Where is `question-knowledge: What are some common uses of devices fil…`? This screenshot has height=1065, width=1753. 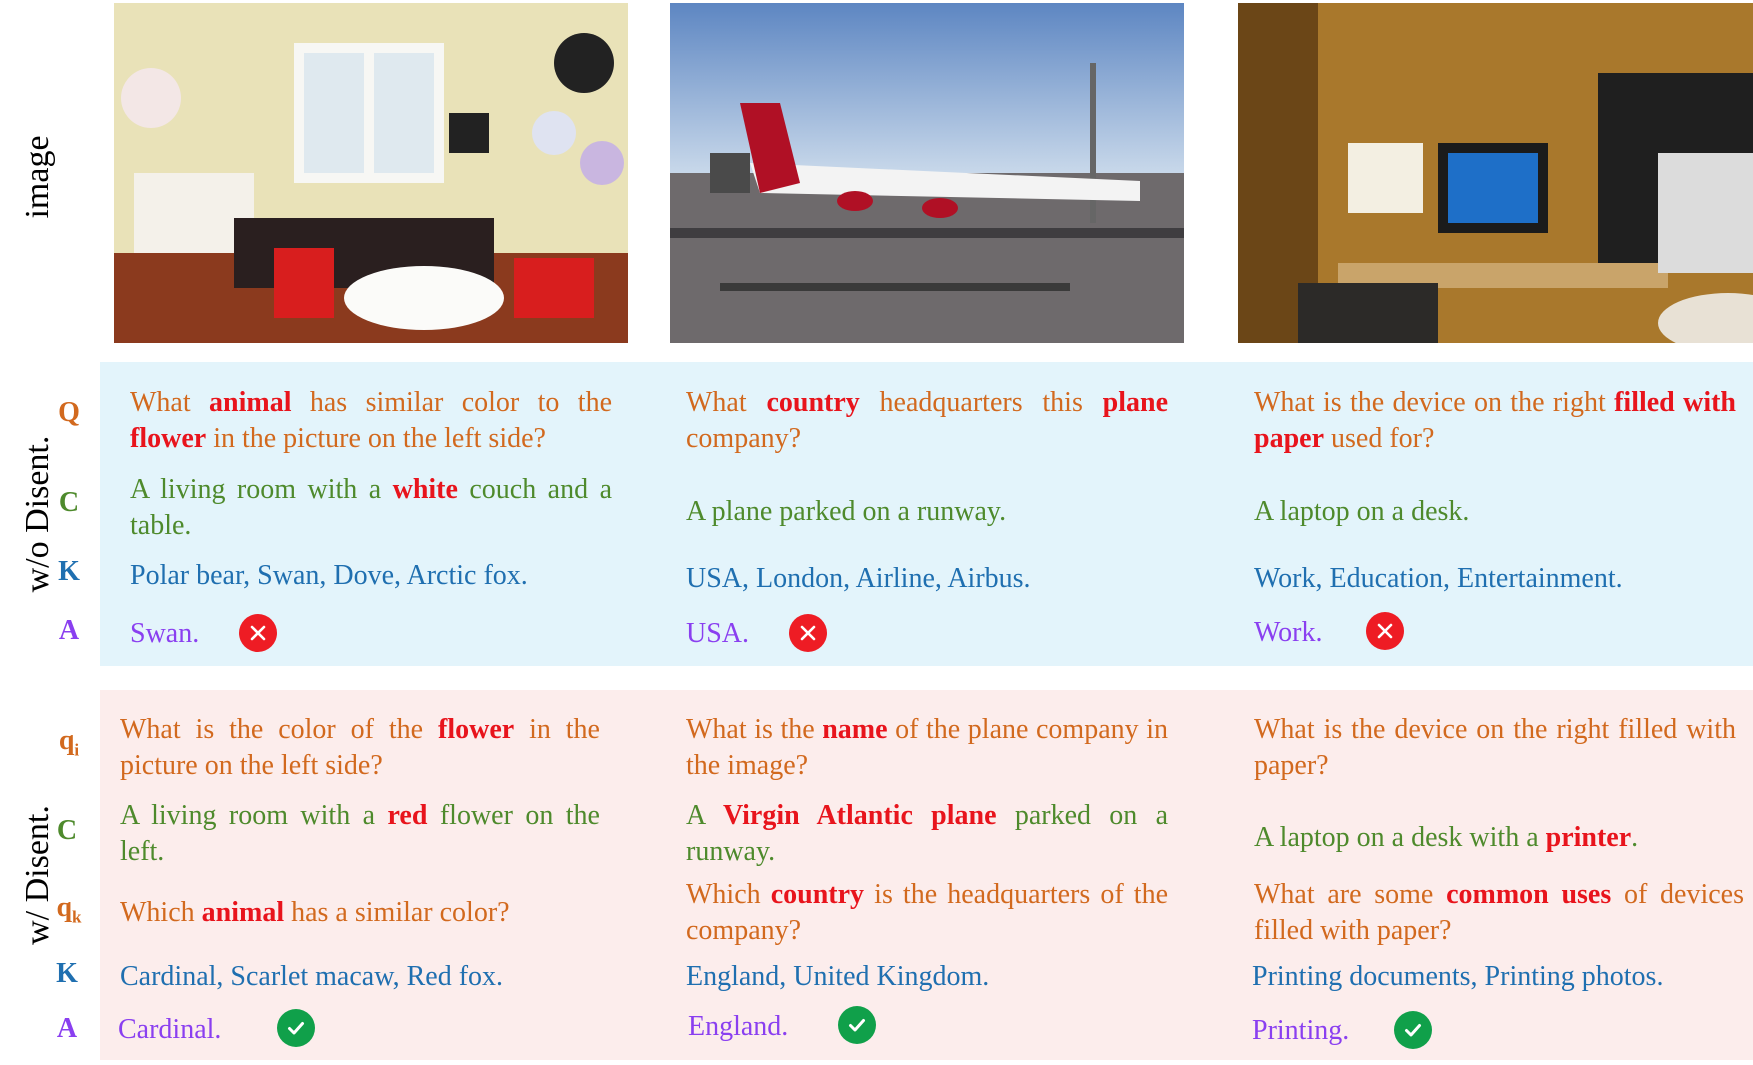
question-knowledge: What are some common uses of devices fil… is located at coordinates (1499, 912).